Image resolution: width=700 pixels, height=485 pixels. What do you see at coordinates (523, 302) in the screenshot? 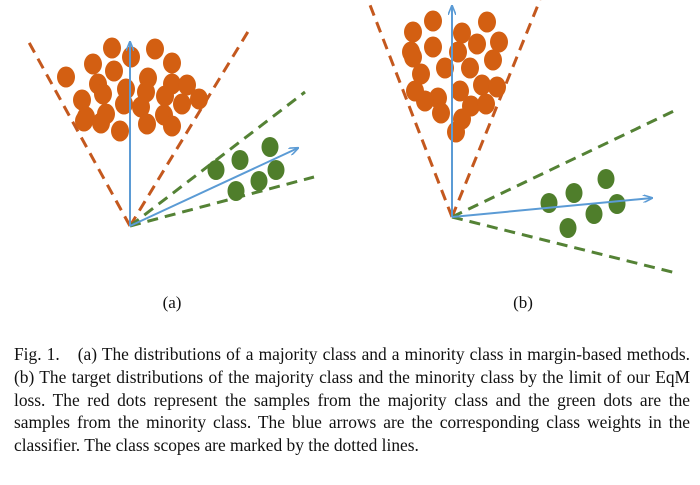
I see `panel-label-b: (b)` at bounding box center [523, 302].